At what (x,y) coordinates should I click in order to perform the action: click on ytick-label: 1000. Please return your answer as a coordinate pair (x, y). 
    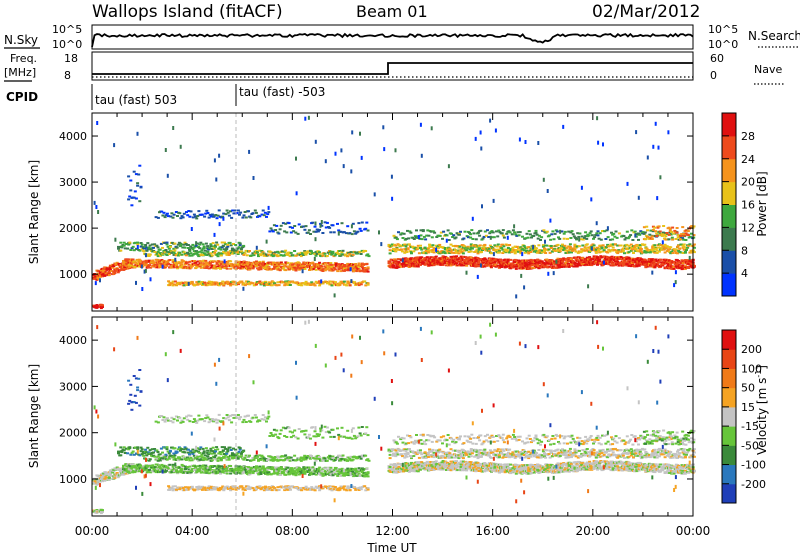
    Looking at the image, I should click on (73, 274).